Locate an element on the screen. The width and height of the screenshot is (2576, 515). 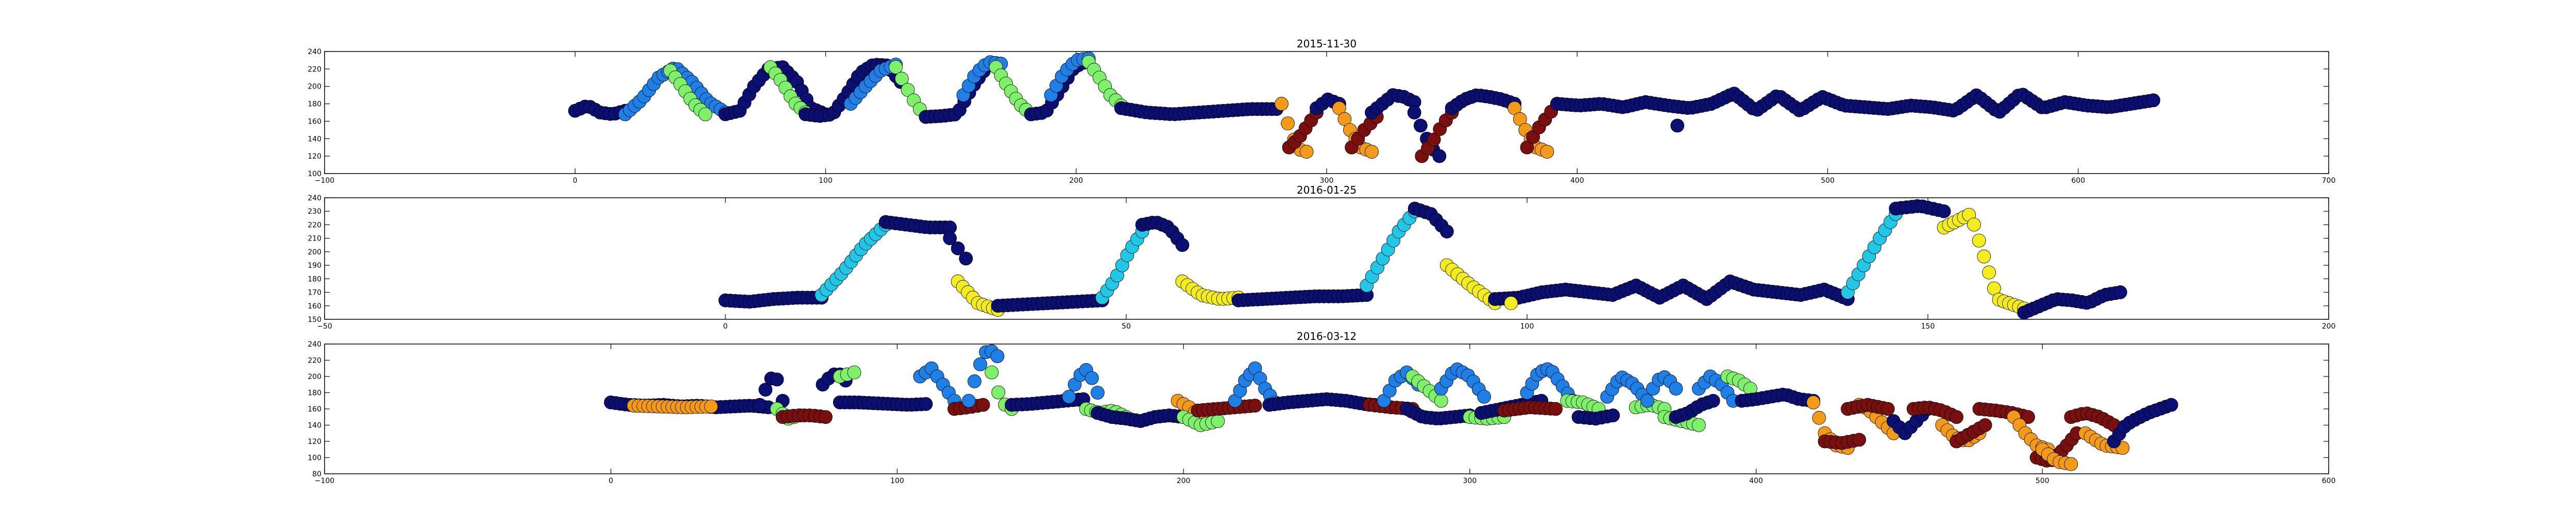
x-tick-label: 50 is located at coordinates (1126, 326).